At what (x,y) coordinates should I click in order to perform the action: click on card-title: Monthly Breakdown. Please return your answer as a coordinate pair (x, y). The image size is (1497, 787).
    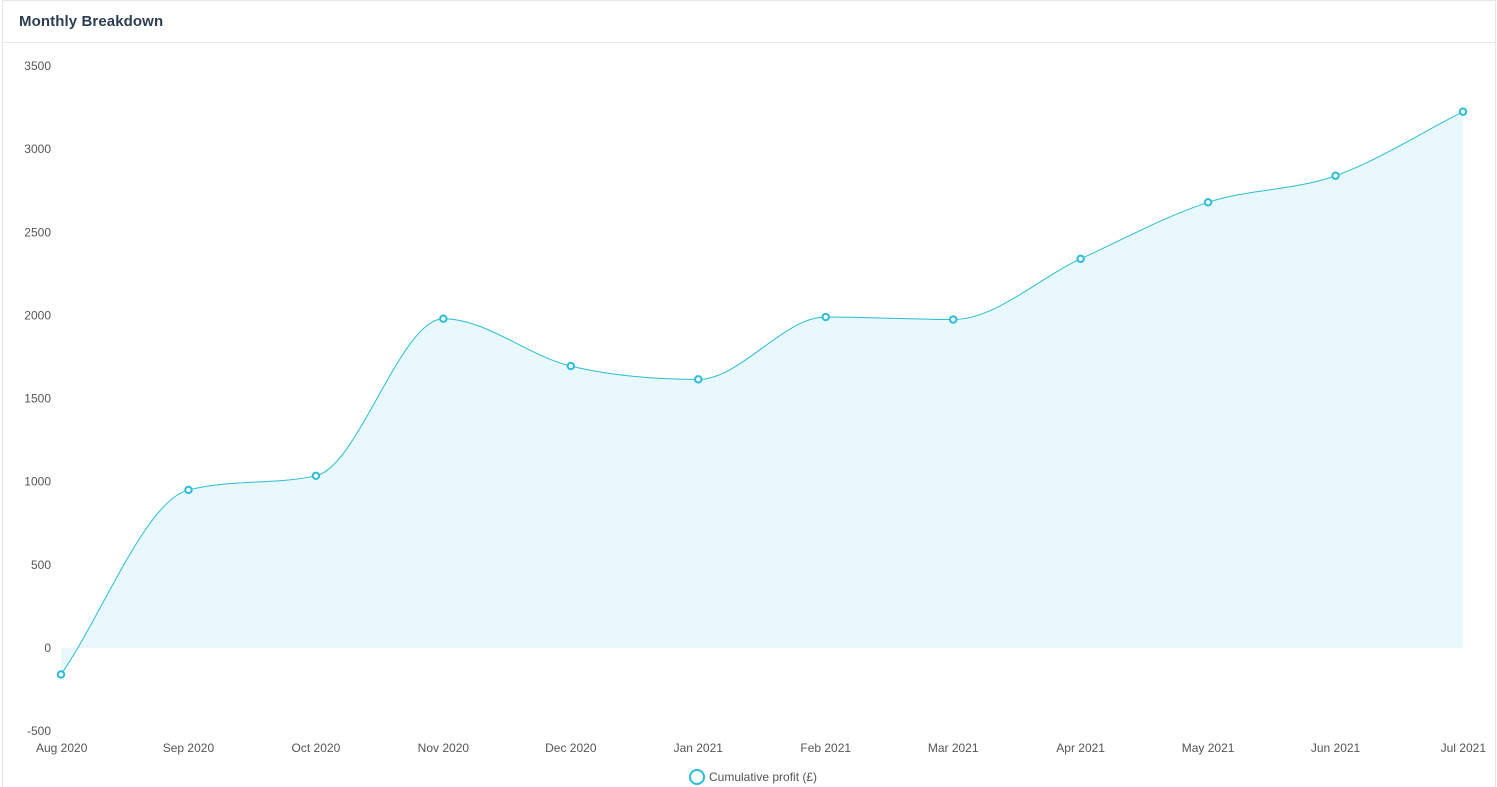
    Looking at the image, I should click on (91, 21).